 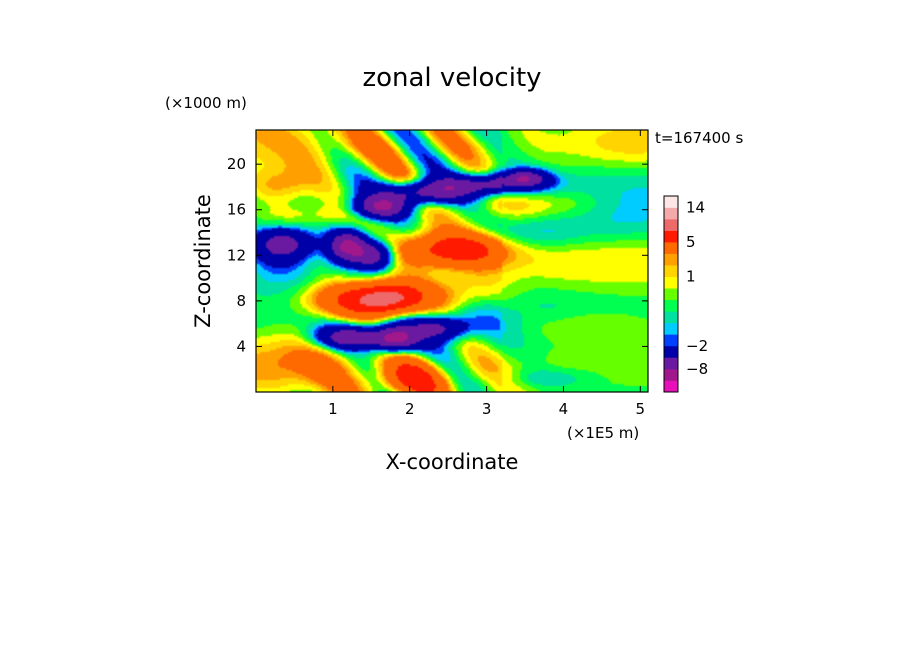 What do you see at coordinates (241, 301) in the screenshot?
I see `y-tick-label: 8` at bounding box center [241, 301].